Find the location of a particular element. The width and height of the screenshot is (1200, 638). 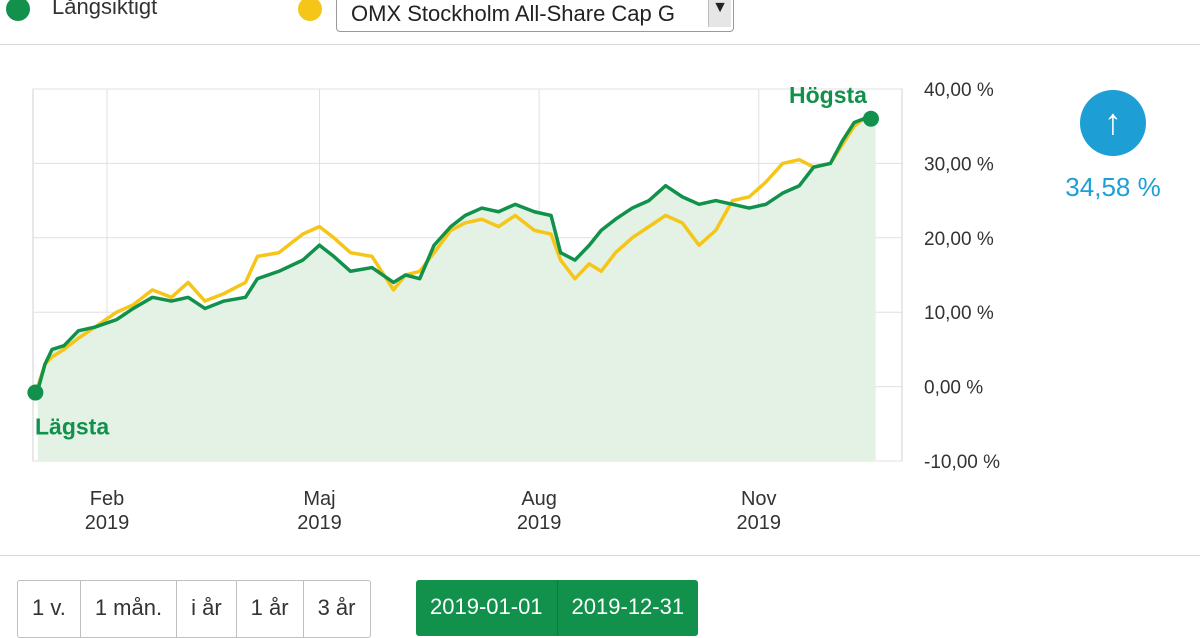

period-button: 1 år is located at coordinates (270, 609).